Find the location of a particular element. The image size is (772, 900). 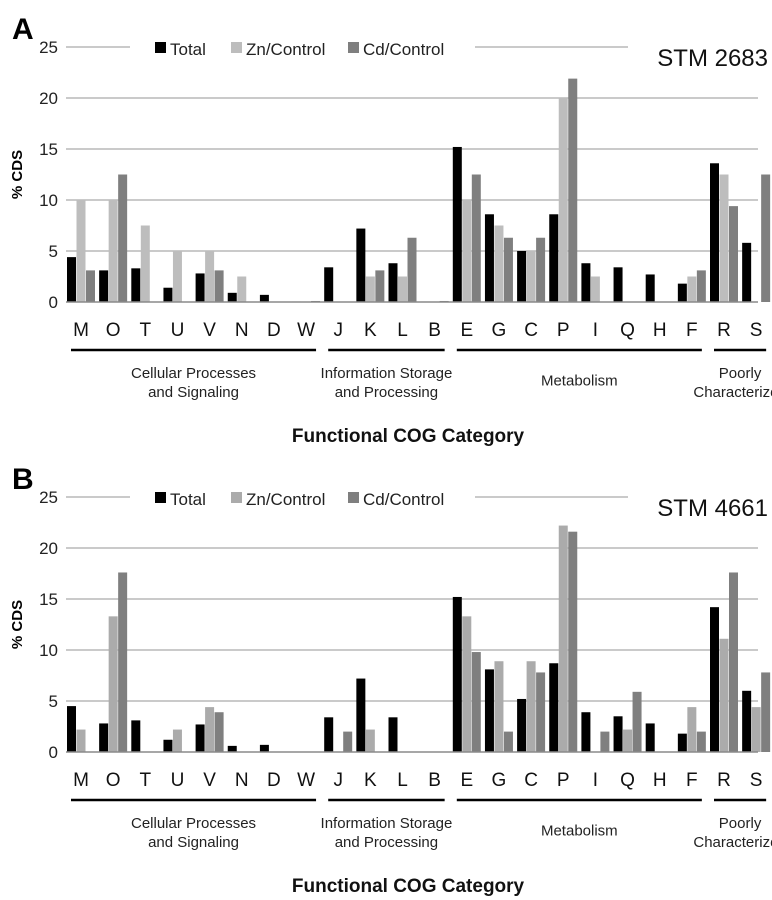

bar-total-s is located at coordinates (747, 721).